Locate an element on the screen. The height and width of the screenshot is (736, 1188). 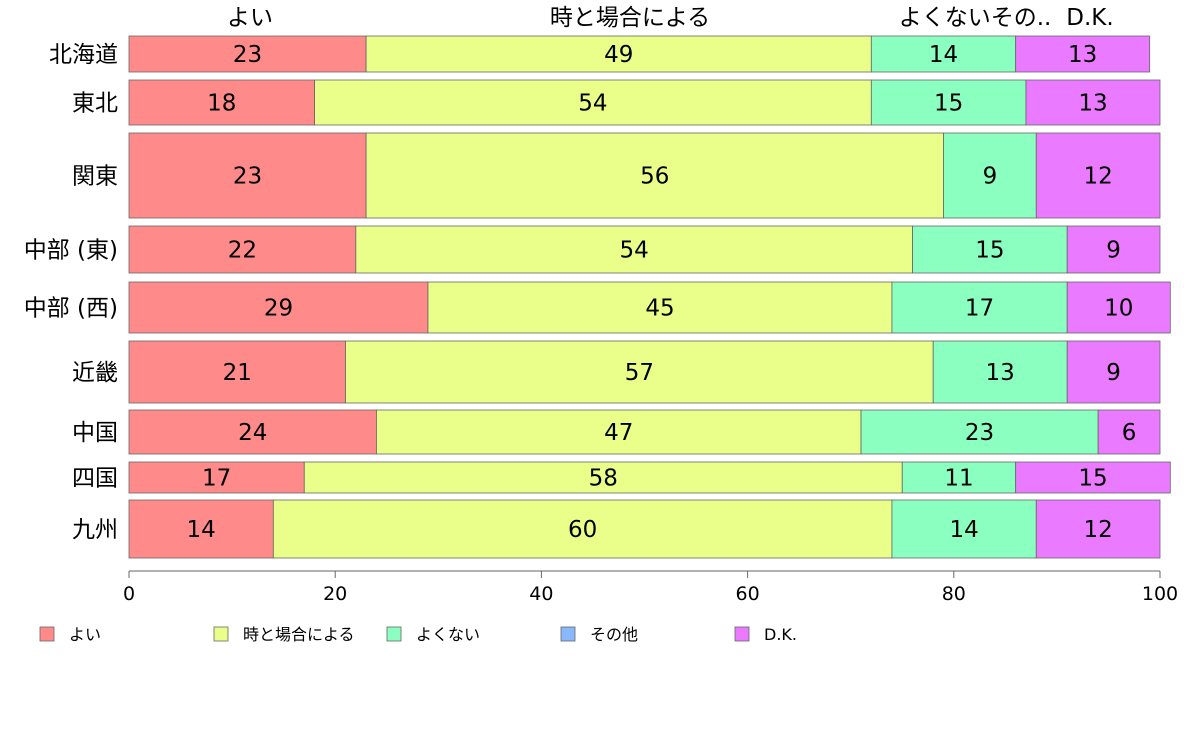
row-label: 中部 (東) is located at coordinates (71, 251).